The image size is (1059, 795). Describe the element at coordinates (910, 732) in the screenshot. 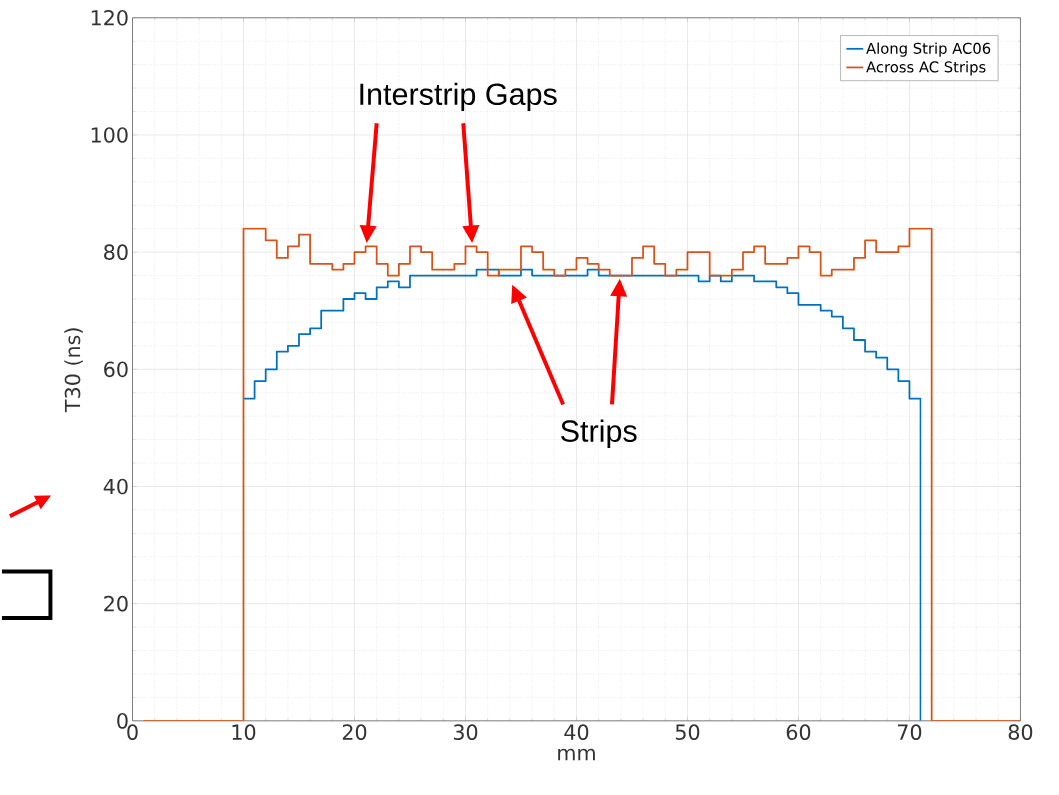

I see `x-tick-label: 70` at that location.